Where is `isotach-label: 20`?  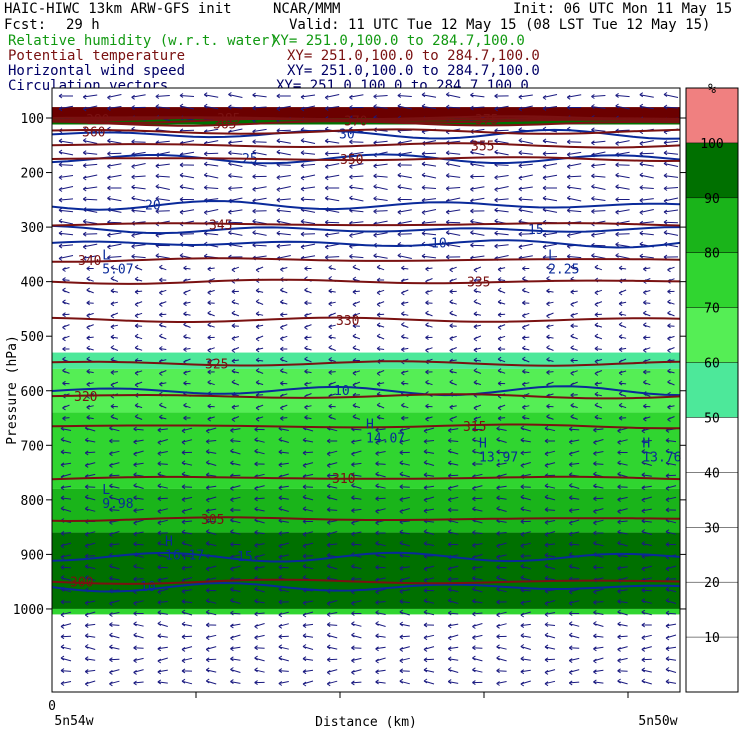 isotach-label: 20 is located at coordinates (153, 205).